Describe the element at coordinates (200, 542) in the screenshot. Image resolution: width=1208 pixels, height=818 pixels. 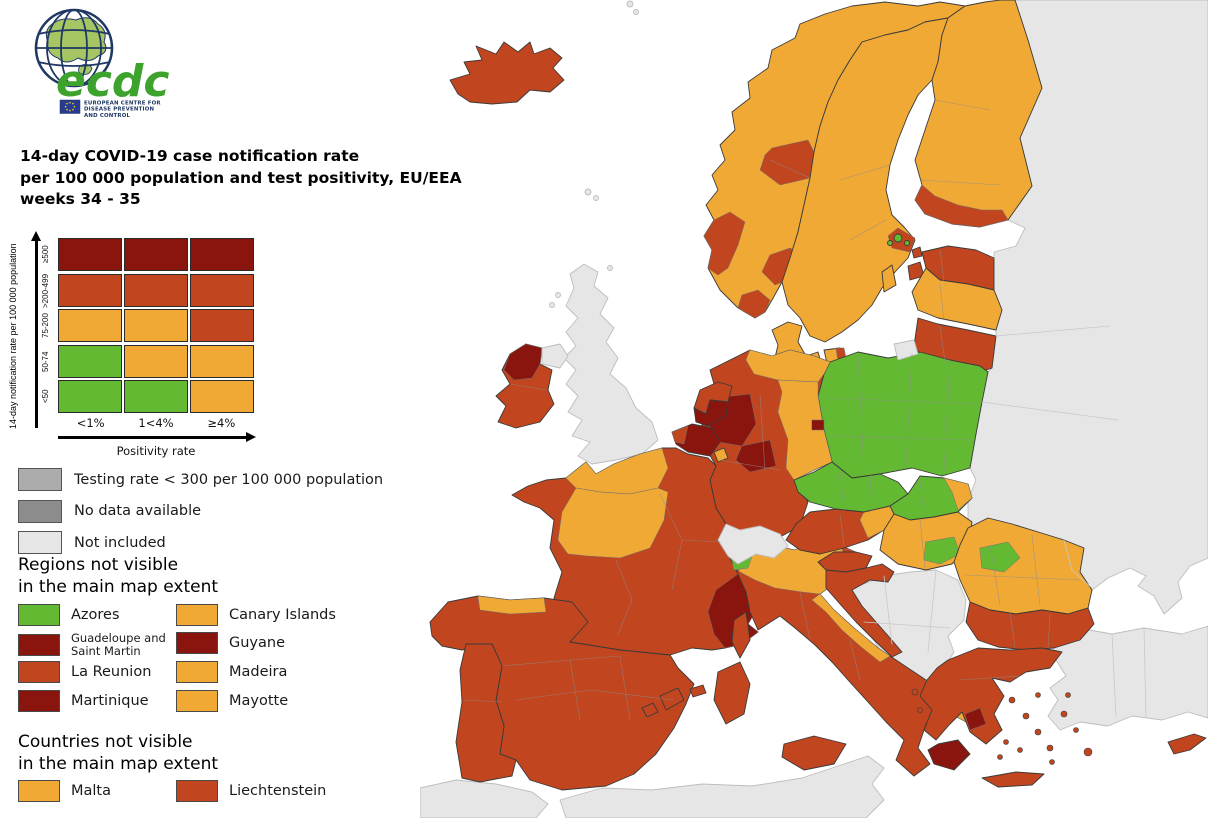
I see `legend-item-not-included: Not included` at that location.